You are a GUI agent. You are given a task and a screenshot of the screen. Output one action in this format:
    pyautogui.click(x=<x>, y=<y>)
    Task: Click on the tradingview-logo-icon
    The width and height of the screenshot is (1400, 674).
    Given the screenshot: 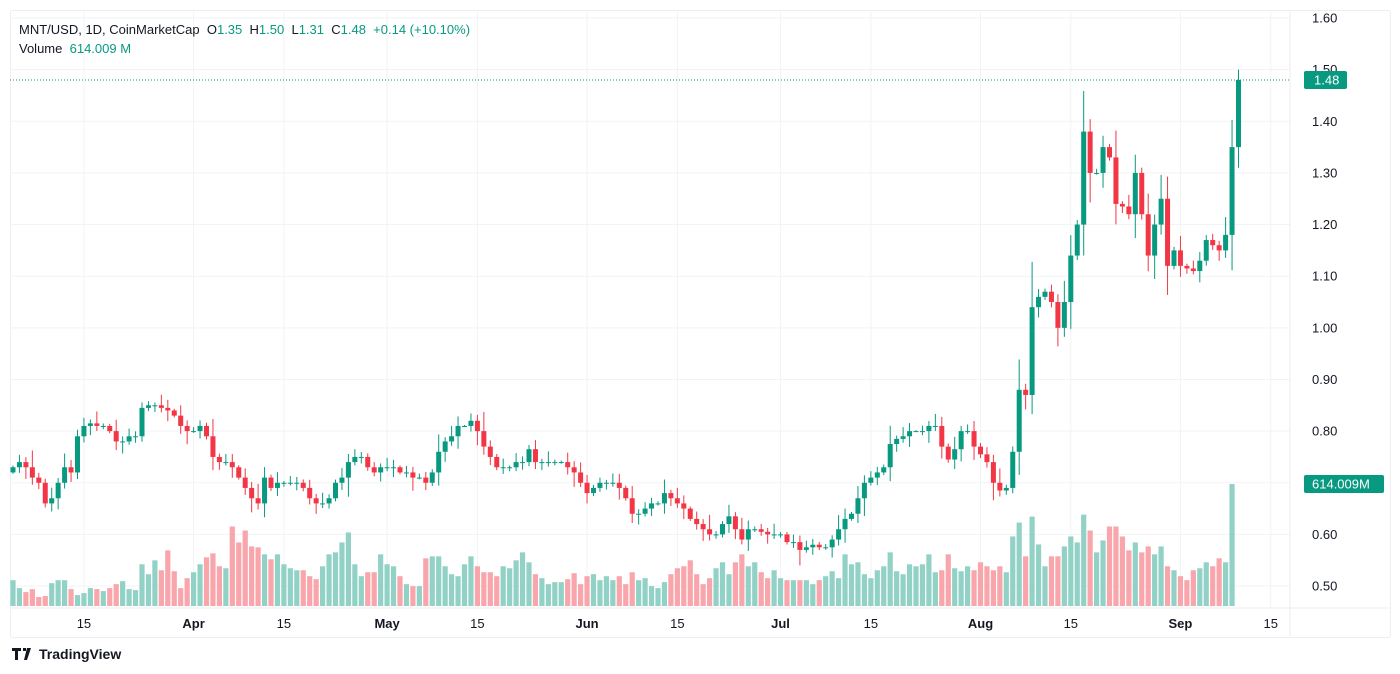 What is the action you would take?
    pyautogui.click(x=21, y=654)
    